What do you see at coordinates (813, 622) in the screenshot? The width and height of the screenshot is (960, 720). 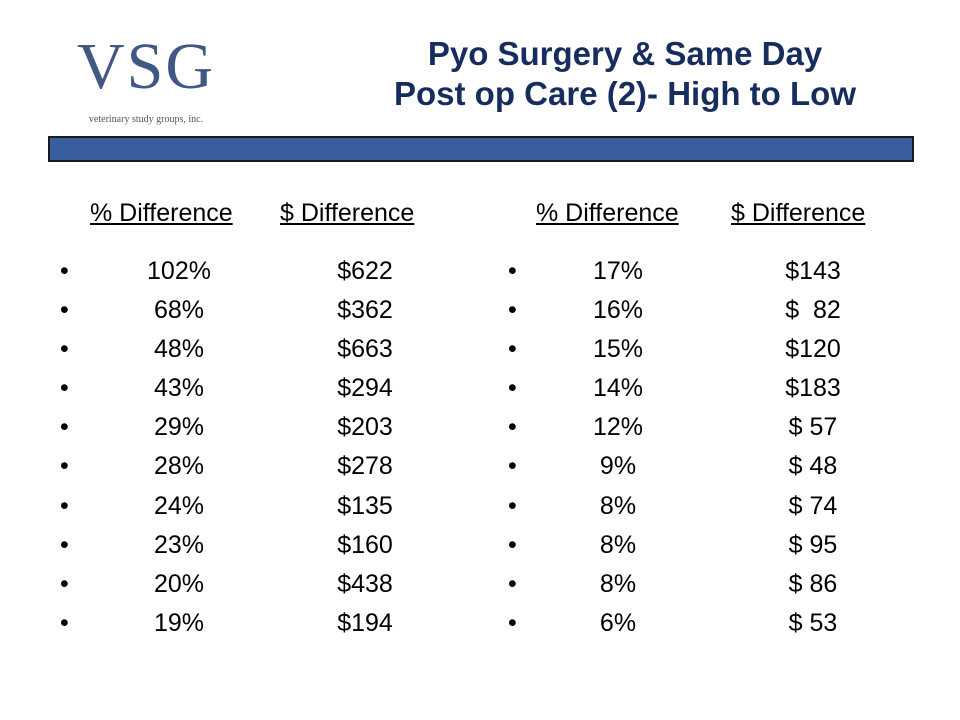 I see `dollar-difference-value: $ 53` at bounding box center [813, 622].